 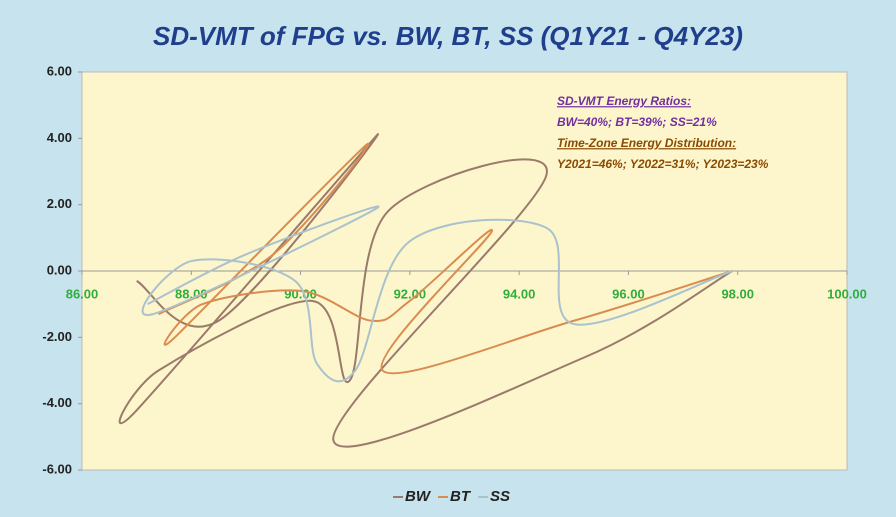 What do you see at coordinates (519, 293) in the screenshot?
I see `x-tick-label: 94.00` at bounding box center [519, 293].